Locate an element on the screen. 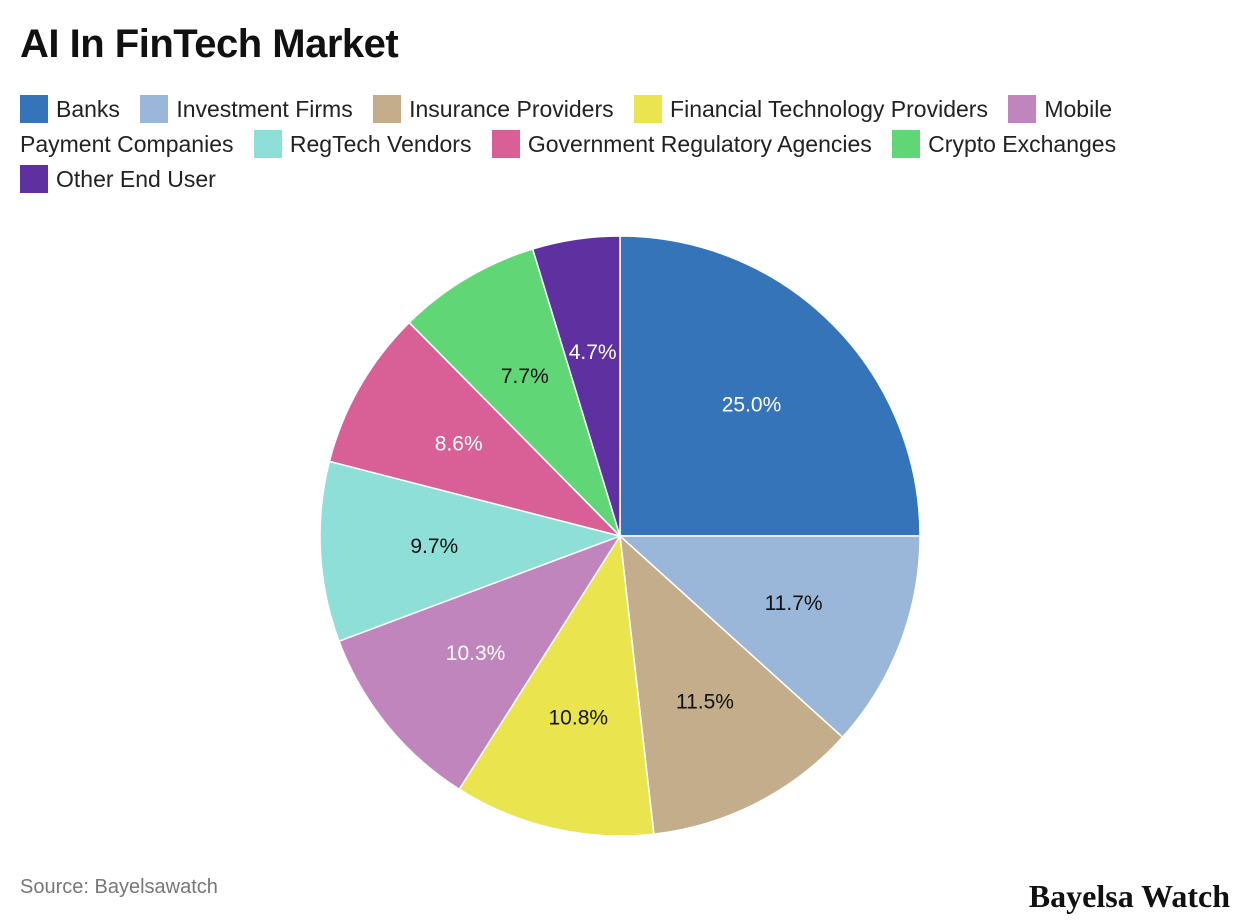  data-label: 9.7% is located at coordinates (434, 546).